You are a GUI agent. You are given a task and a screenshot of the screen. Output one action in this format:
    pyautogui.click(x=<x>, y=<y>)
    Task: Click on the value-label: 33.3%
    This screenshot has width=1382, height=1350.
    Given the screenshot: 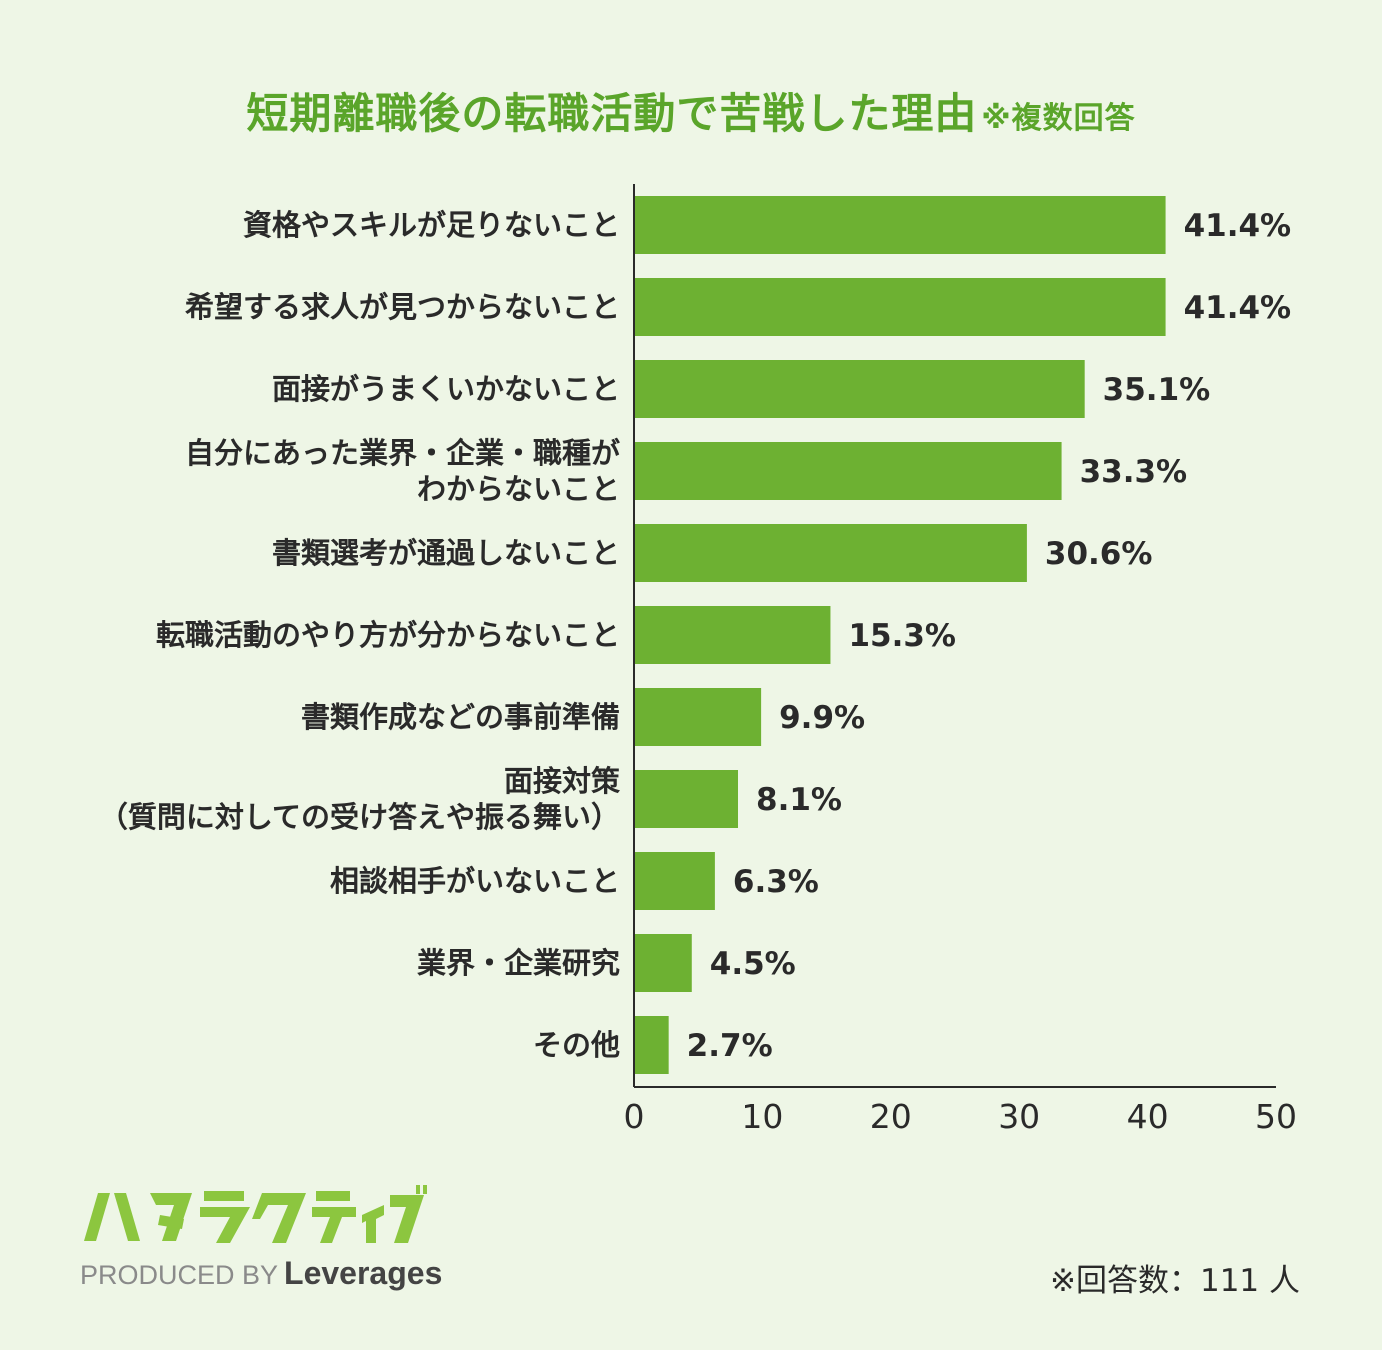 What is the action you would take?
    pyautogui.click(x=1134, y=472)
    